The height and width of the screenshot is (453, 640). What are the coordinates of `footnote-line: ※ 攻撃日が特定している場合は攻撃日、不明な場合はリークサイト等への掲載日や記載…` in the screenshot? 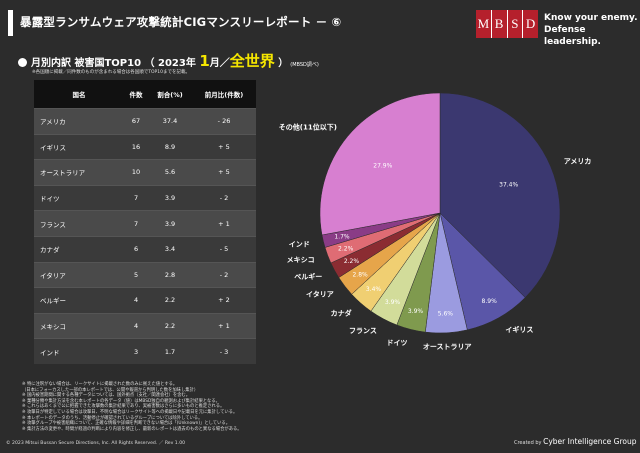 It's located at (130, 412).